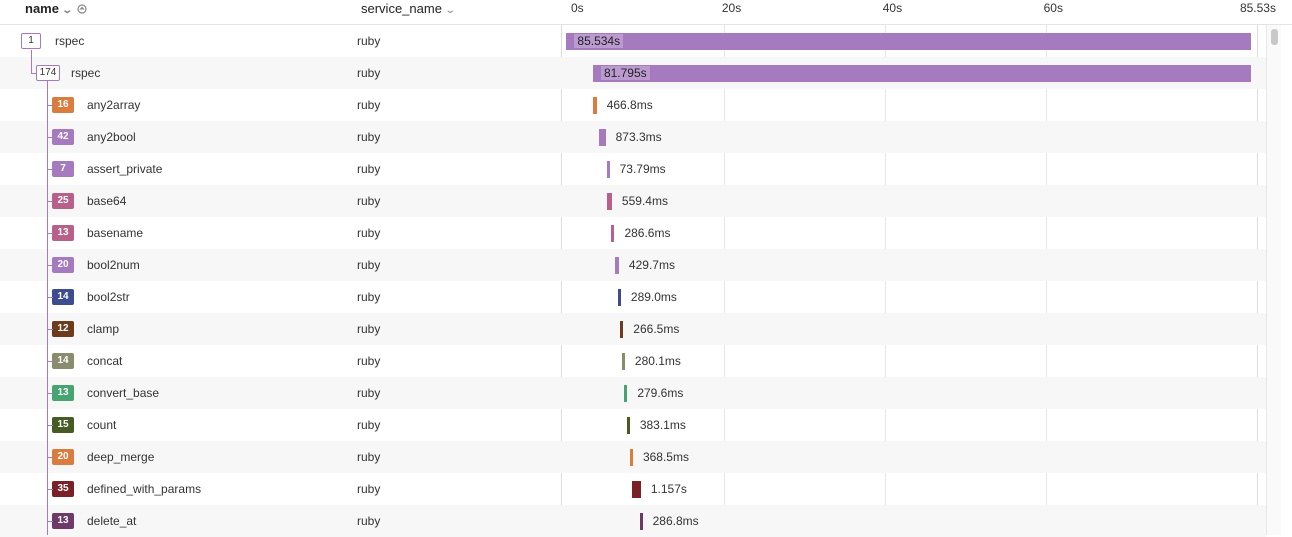 This screenshot has width=1292, height=537. Describe the element at coordinates (633, 329) in the screenshot. I see `span-row: 12 clamp ruby 266.5ms` at that location.